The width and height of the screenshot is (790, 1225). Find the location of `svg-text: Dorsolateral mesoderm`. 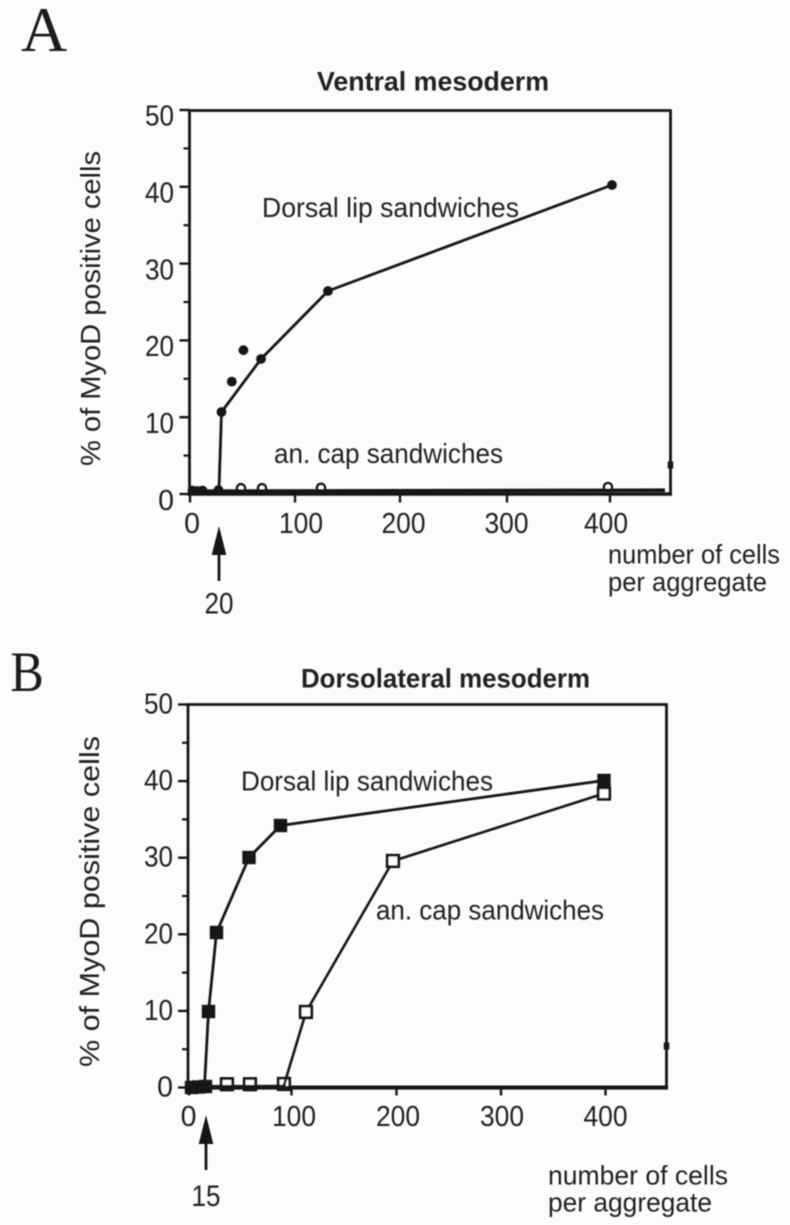

svg-text: Dorsolateral mesoderm is located at coordinates (445, 679).